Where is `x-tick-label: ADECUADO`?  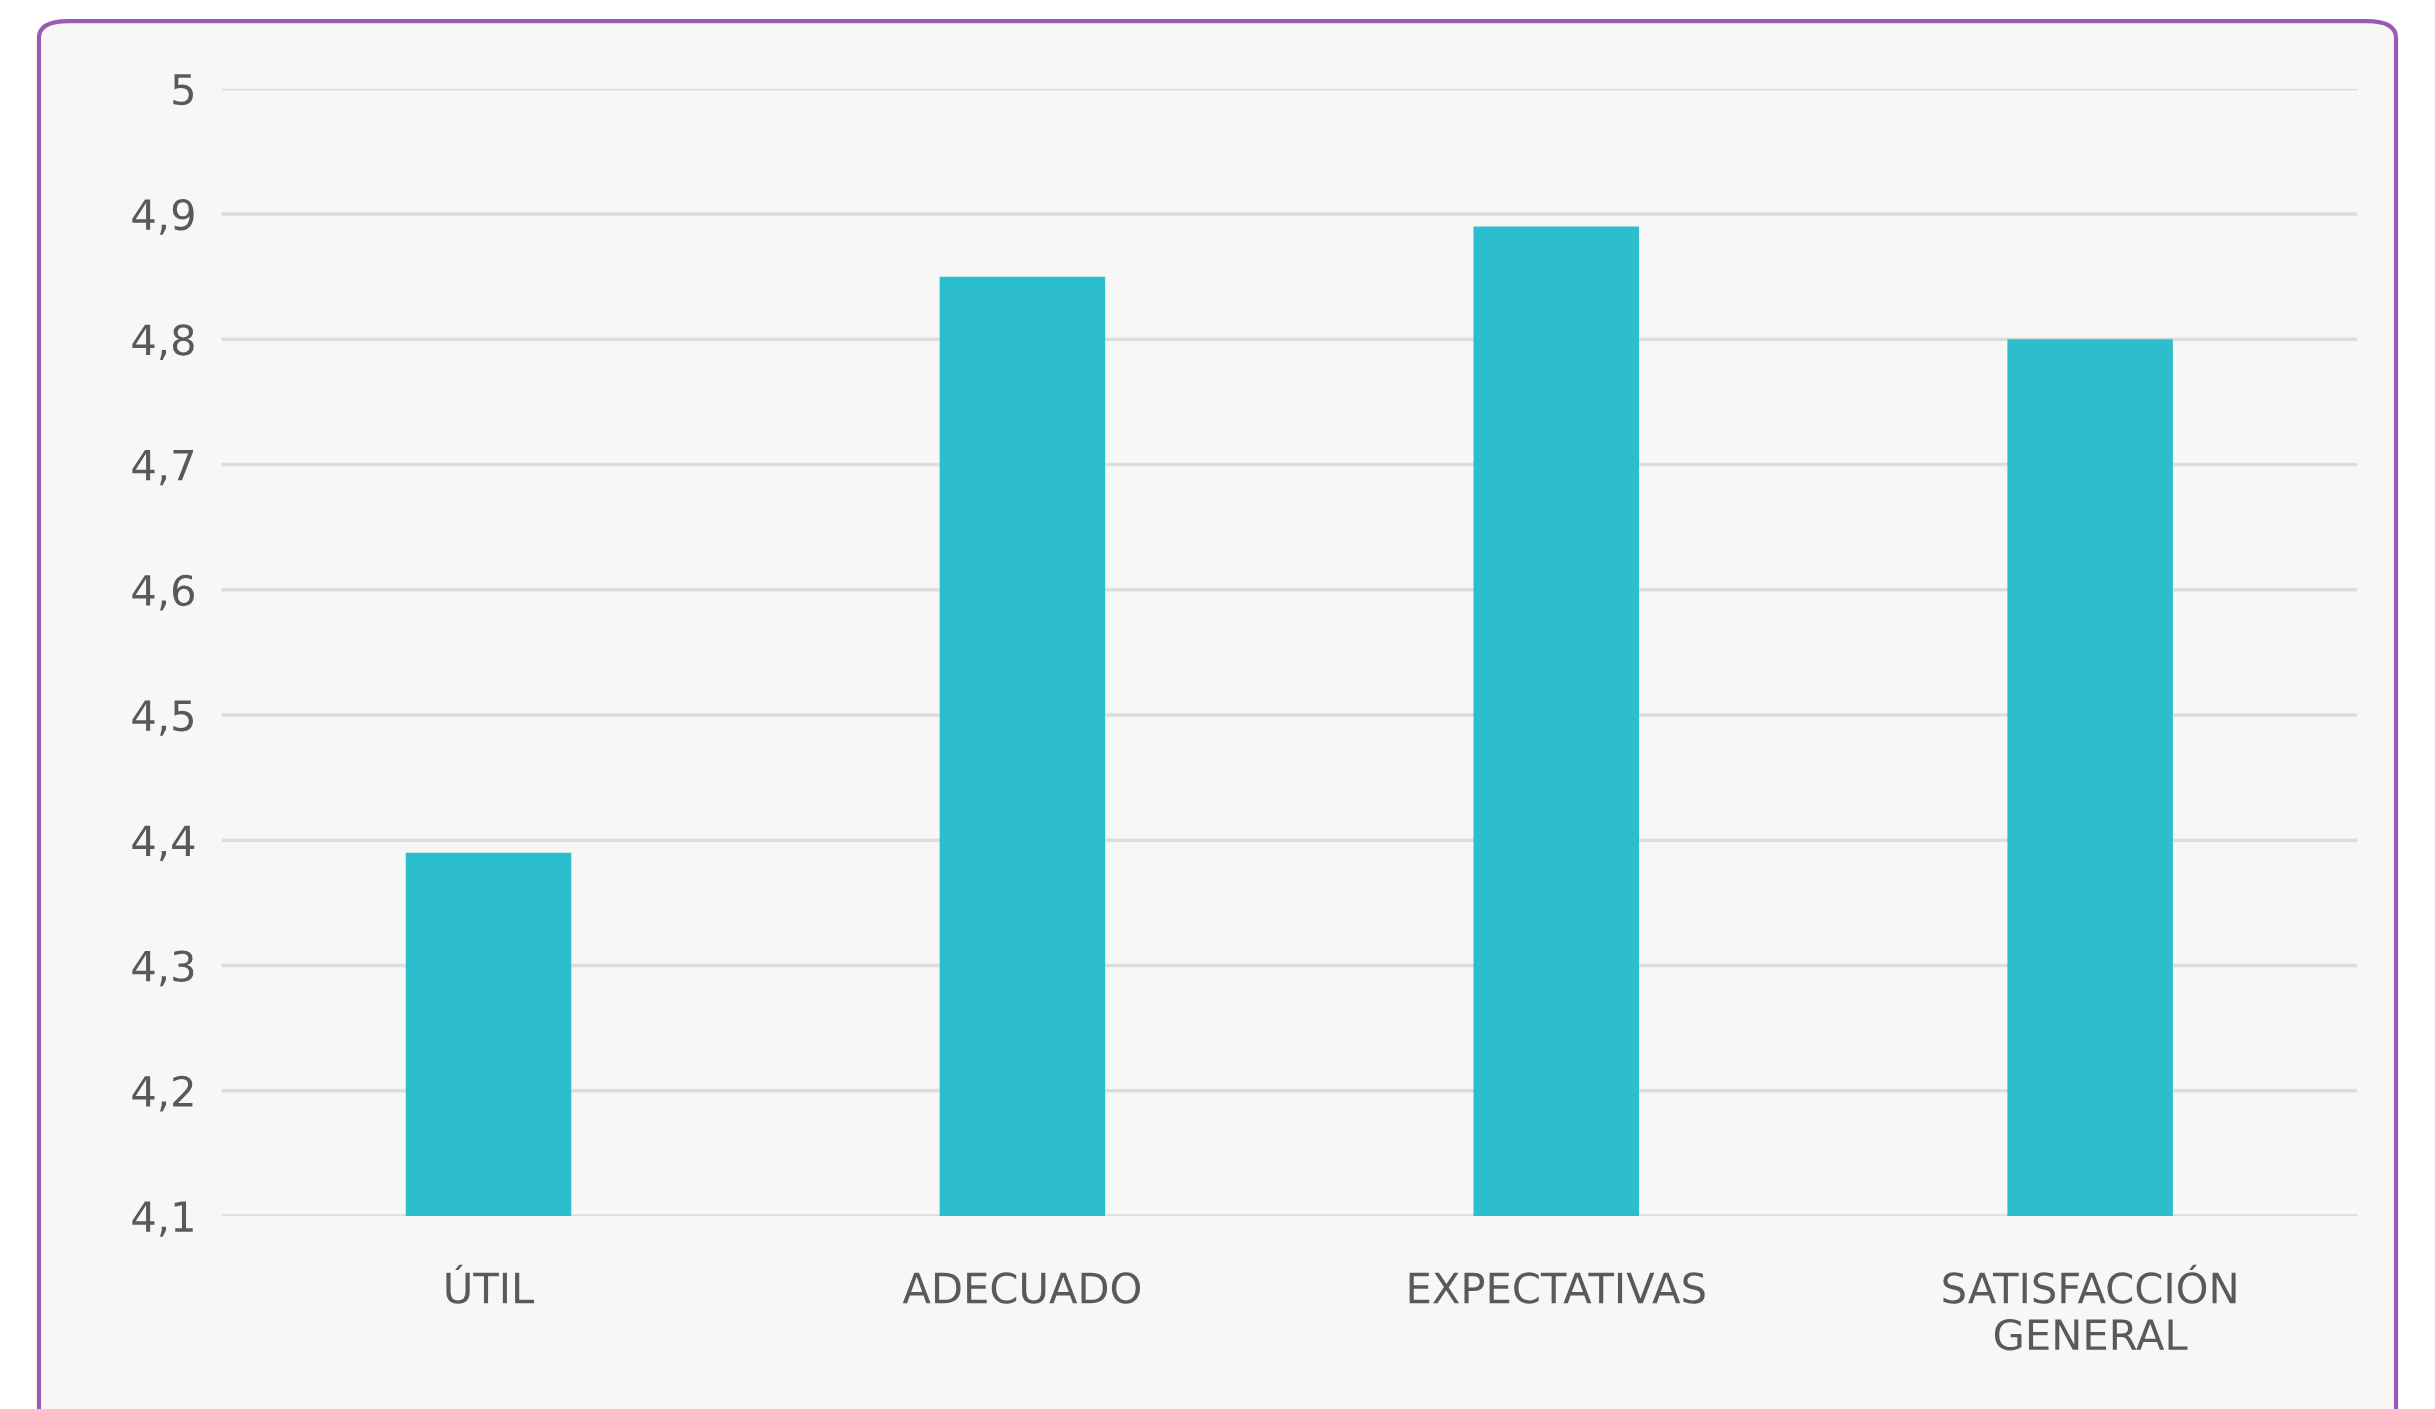
x-tick-label: ADECUADO is located at coordinates (1021, 1288).